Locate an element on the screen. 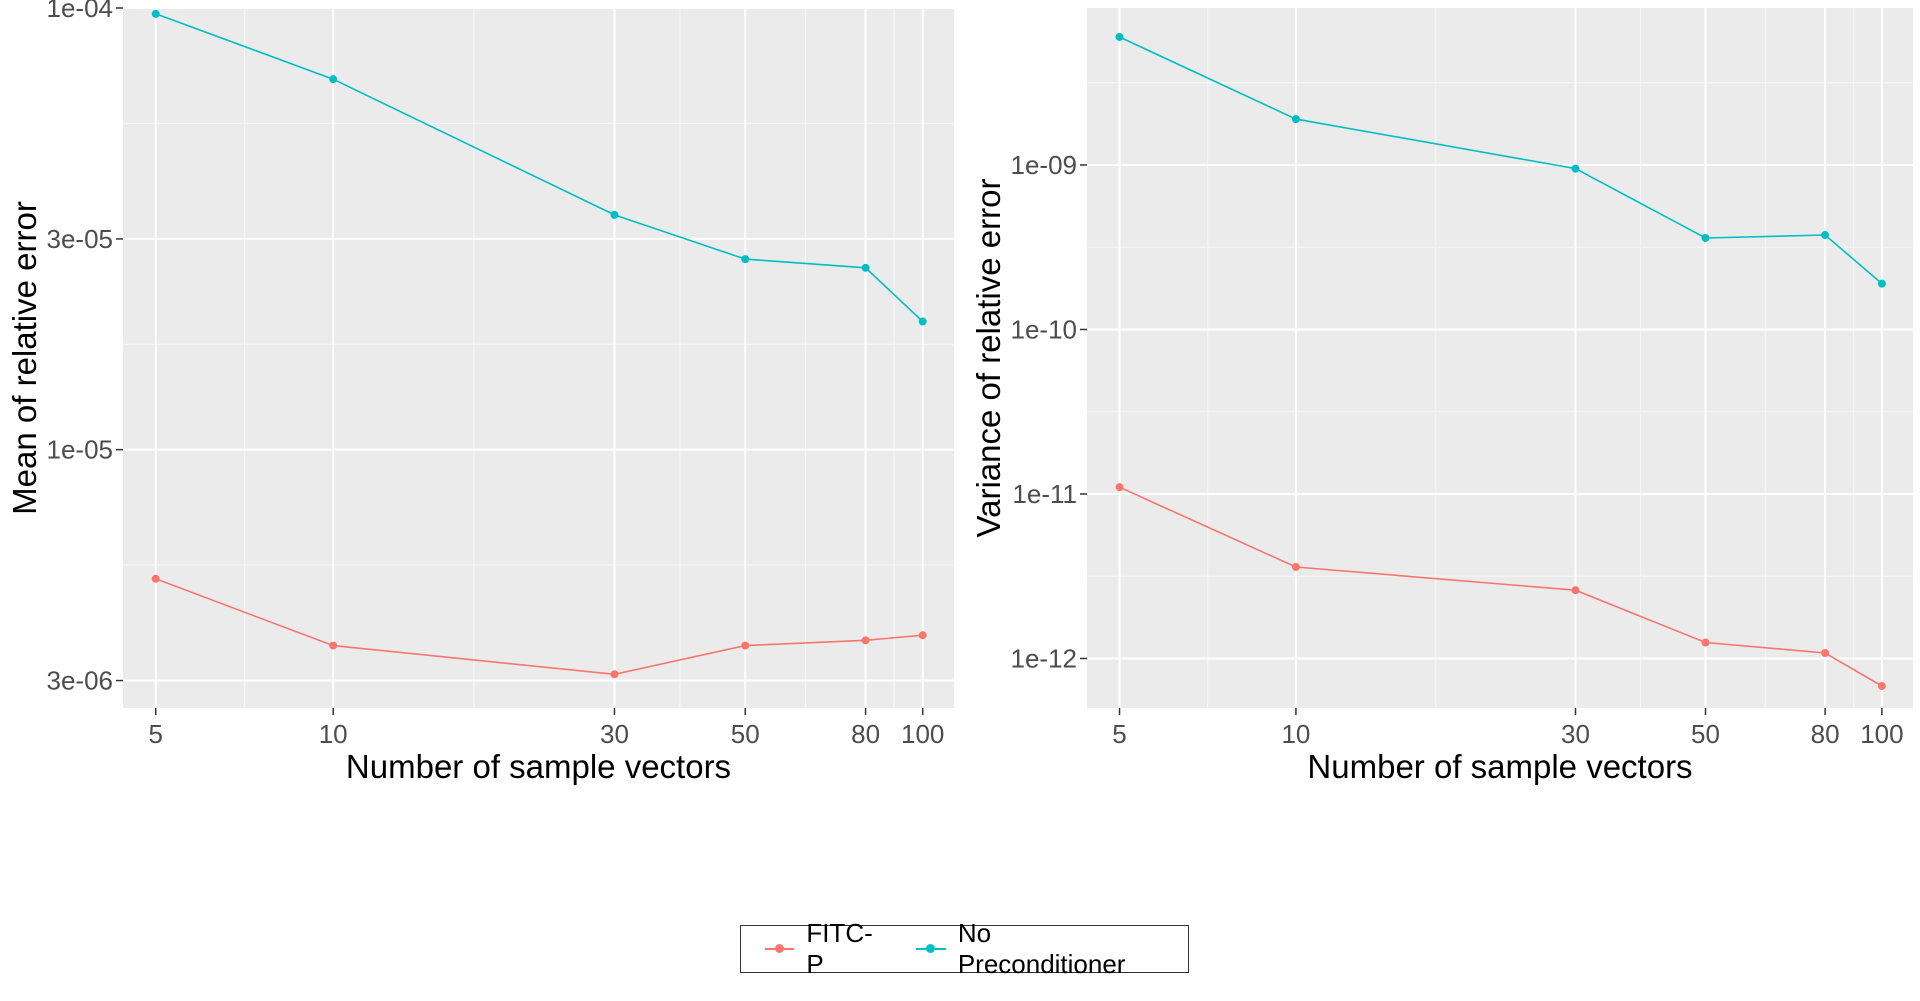 This screenshot has height=1001, width=1920. legend-key-fitc-p is located at coordinates (779, 949).